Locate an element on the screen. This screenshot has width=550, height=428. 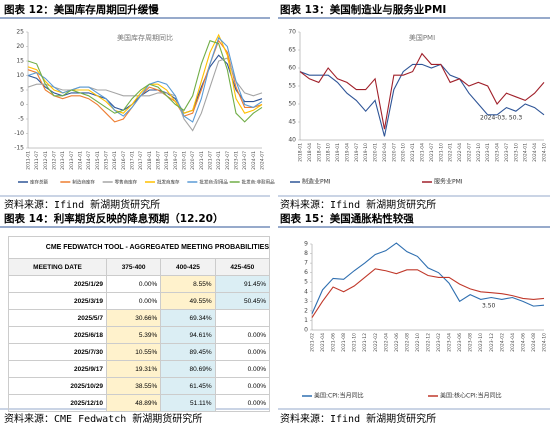
cell: 2025/6/18 is located at coordinates (57, 335).